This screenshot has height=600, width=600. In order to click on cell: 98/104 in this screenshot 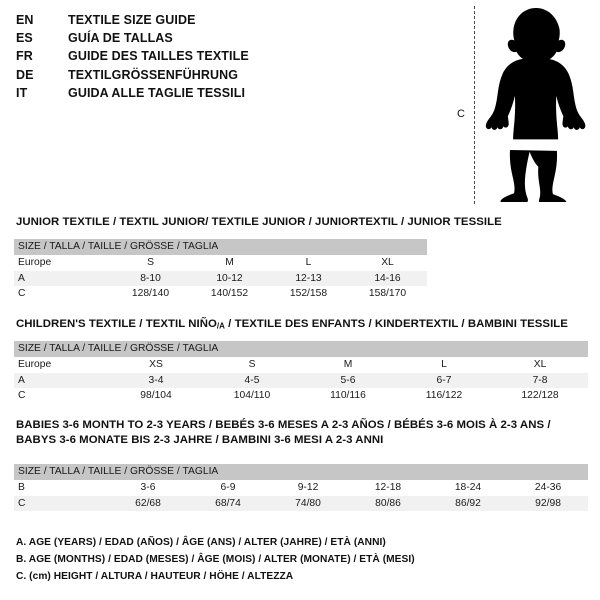, I will do `click(156, 396)`.